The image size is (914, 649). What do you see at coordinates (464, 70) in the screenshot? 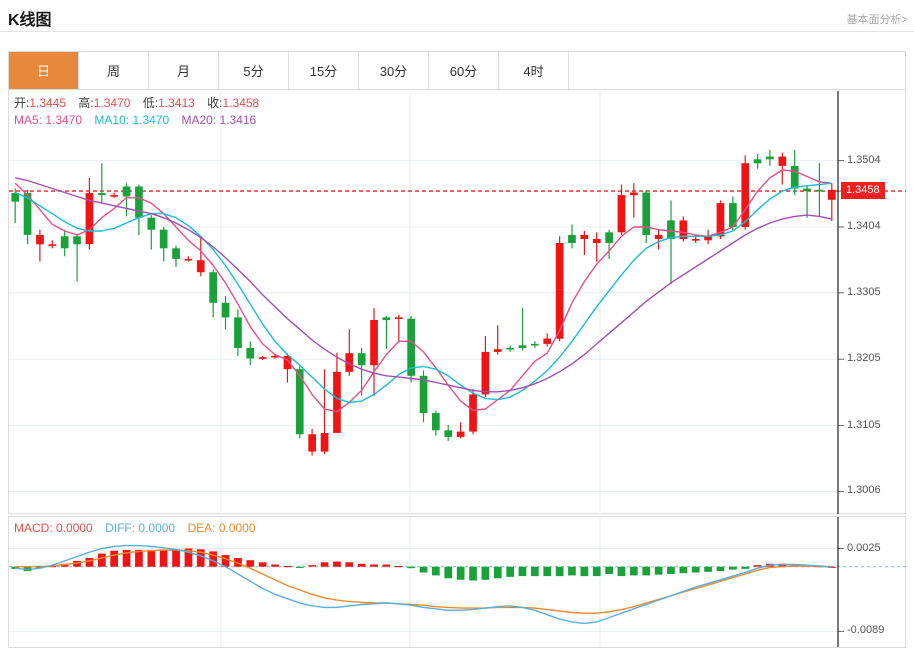
I see `tab-60min: 60分` at bounding box center [464, 70].